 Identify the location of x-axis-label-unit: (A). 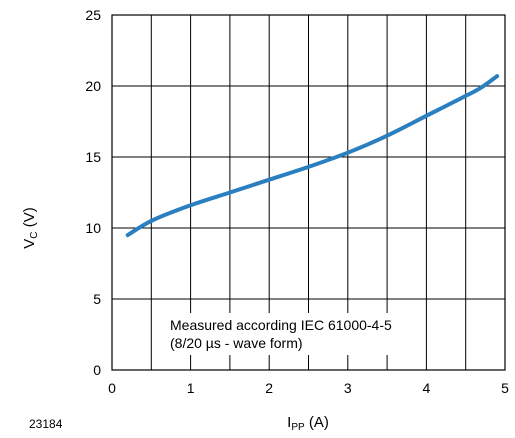
(317, 422).